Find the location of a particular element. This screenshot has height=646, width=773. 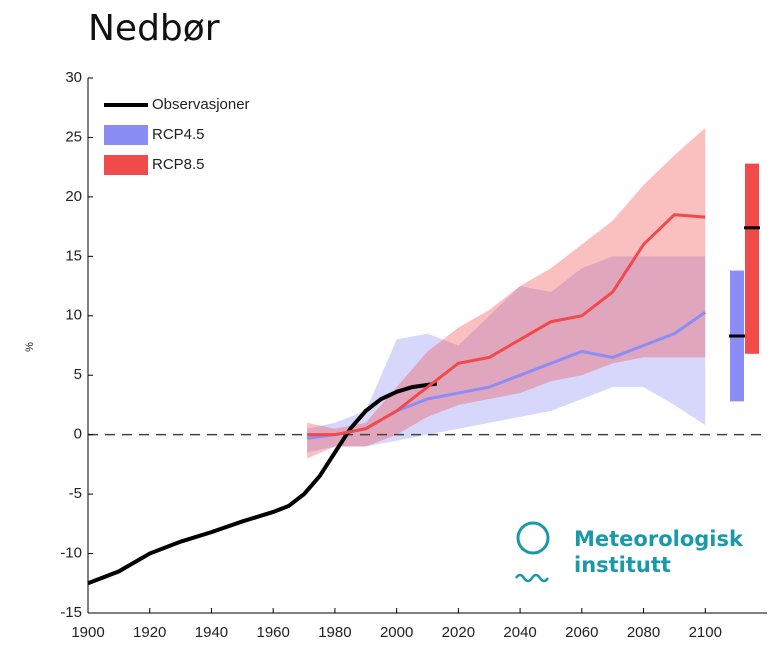

logo-text: Meteorologisk is located at coordinates (659, 539).